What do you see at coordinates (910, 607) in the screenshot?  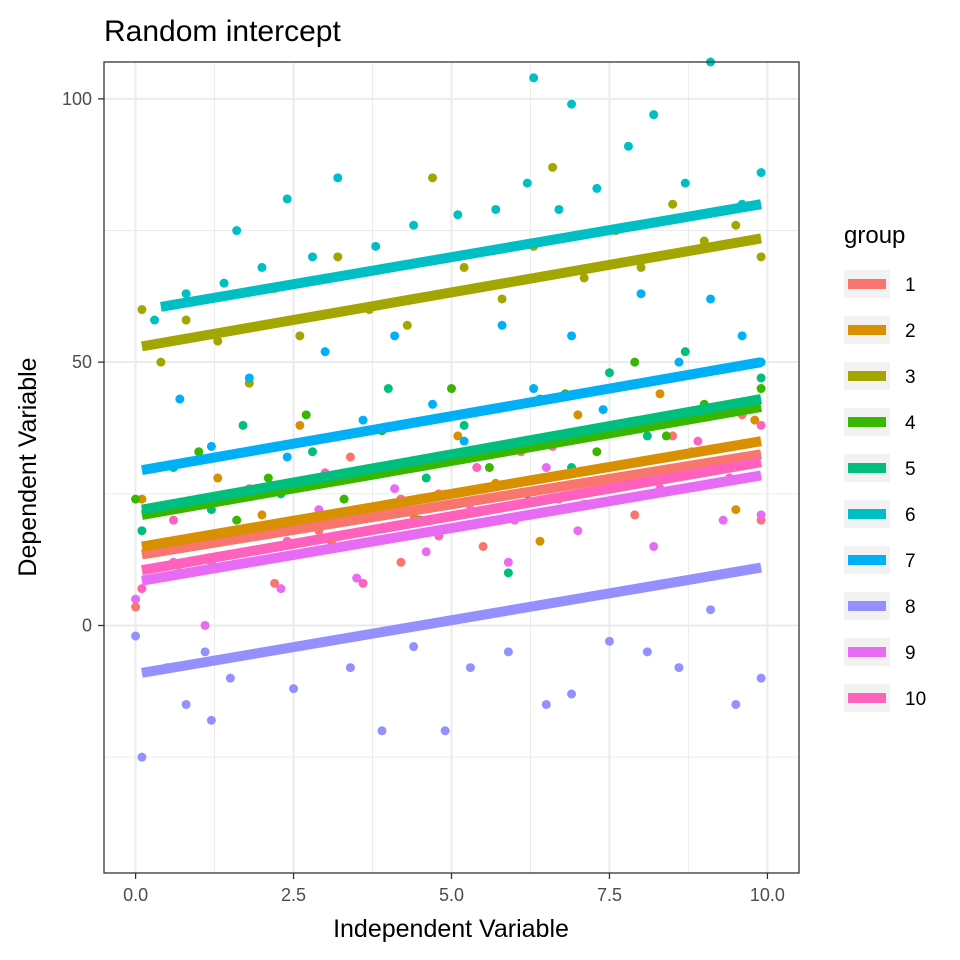 I see `legend-label: 8` at bounding box center [910, 607].